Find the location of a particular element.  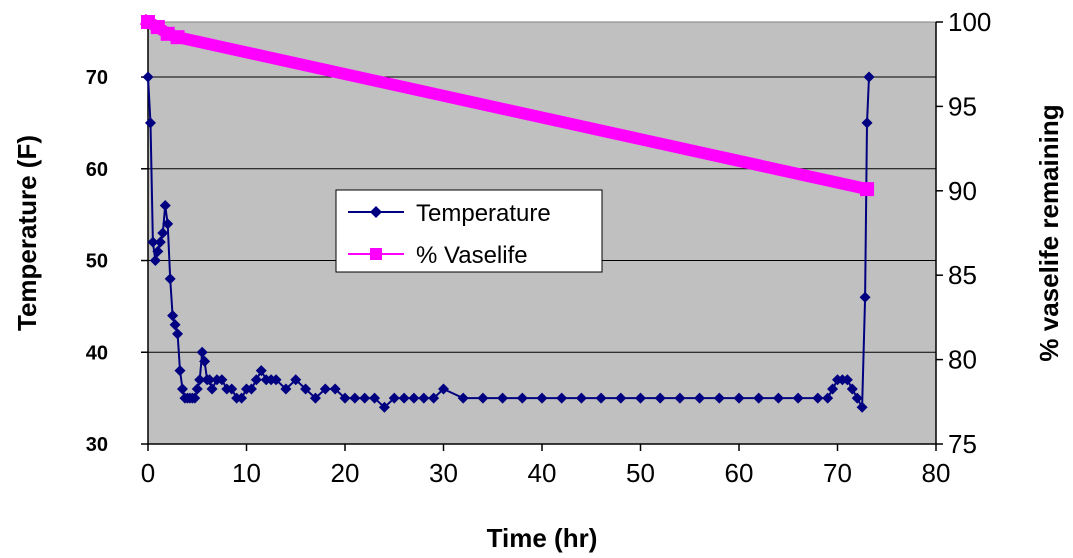

x-tick-label-40: 40 is located at coordinates (542, 473).